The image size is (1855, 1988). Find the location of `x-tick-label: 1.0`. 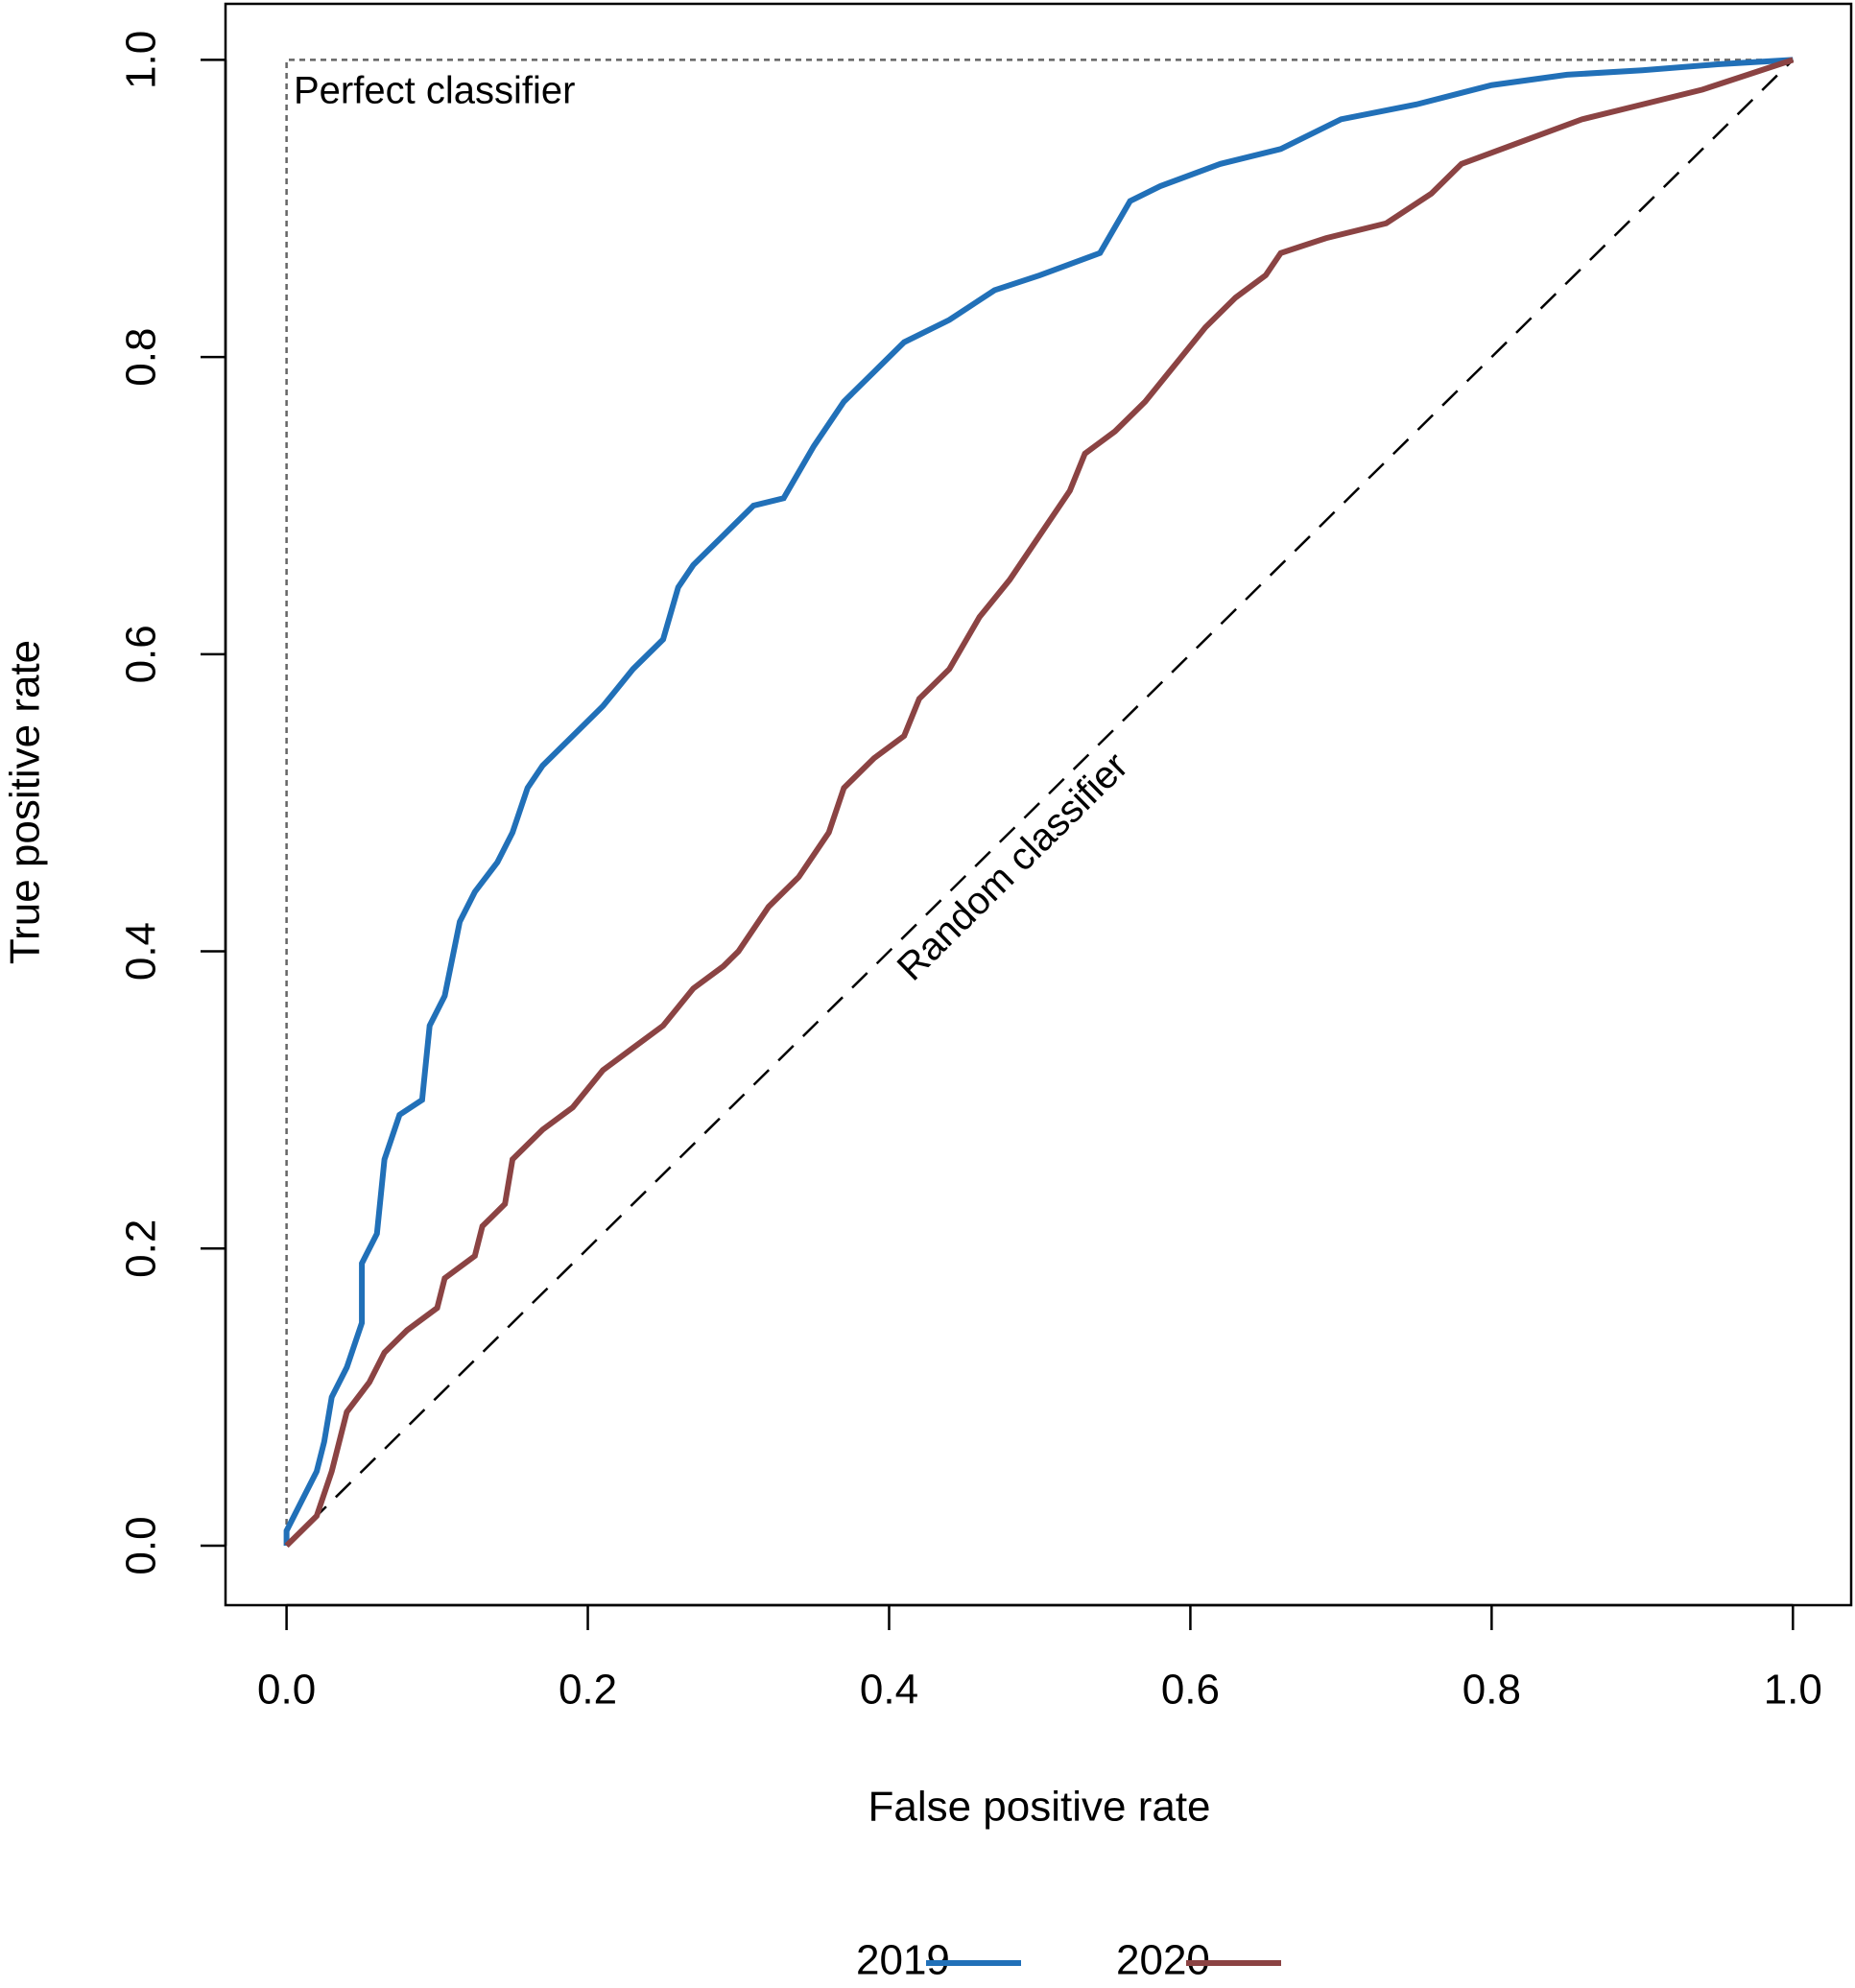

x-tick-label: 1.0 is located at coordinates (1793, 1690).